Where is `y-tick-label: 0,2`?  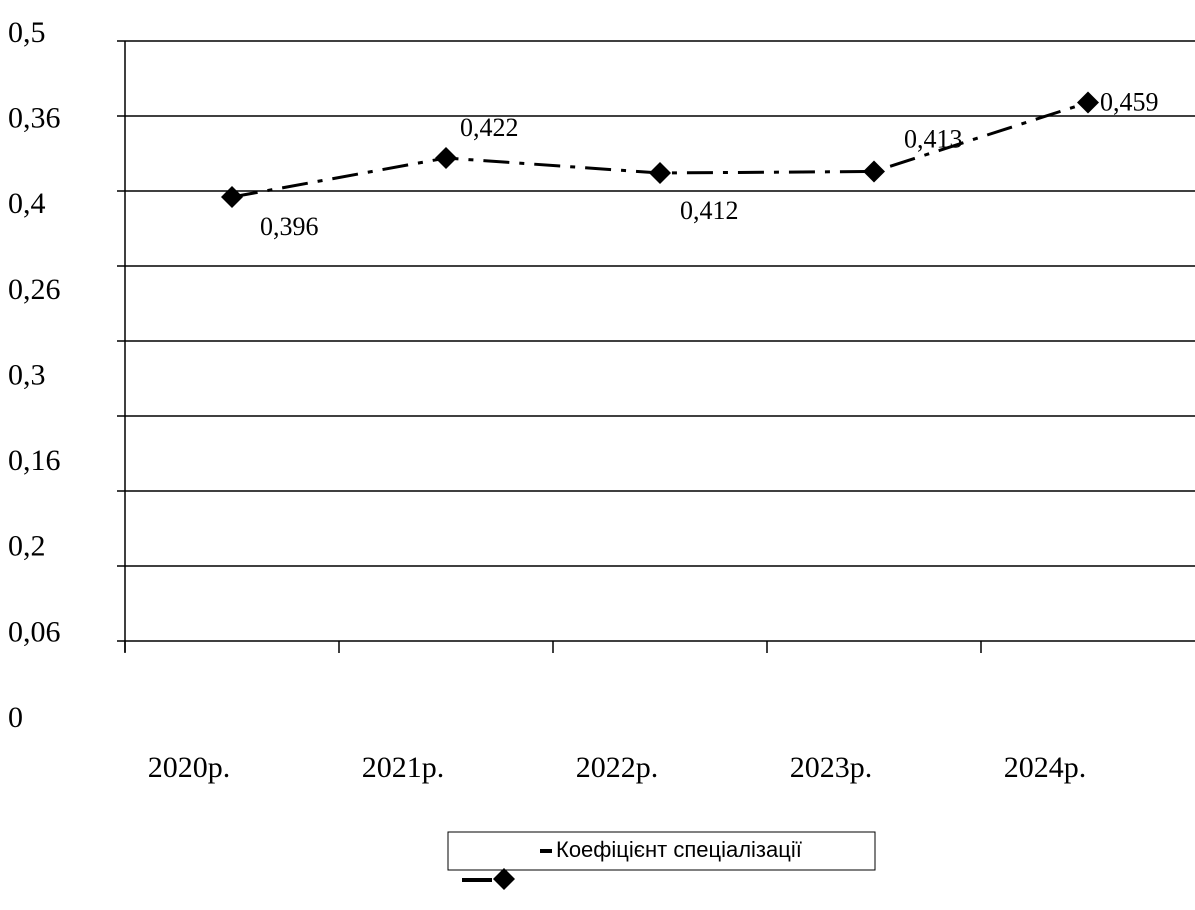 y-tick-label: 0,2 is located at coordinates (27, 546).